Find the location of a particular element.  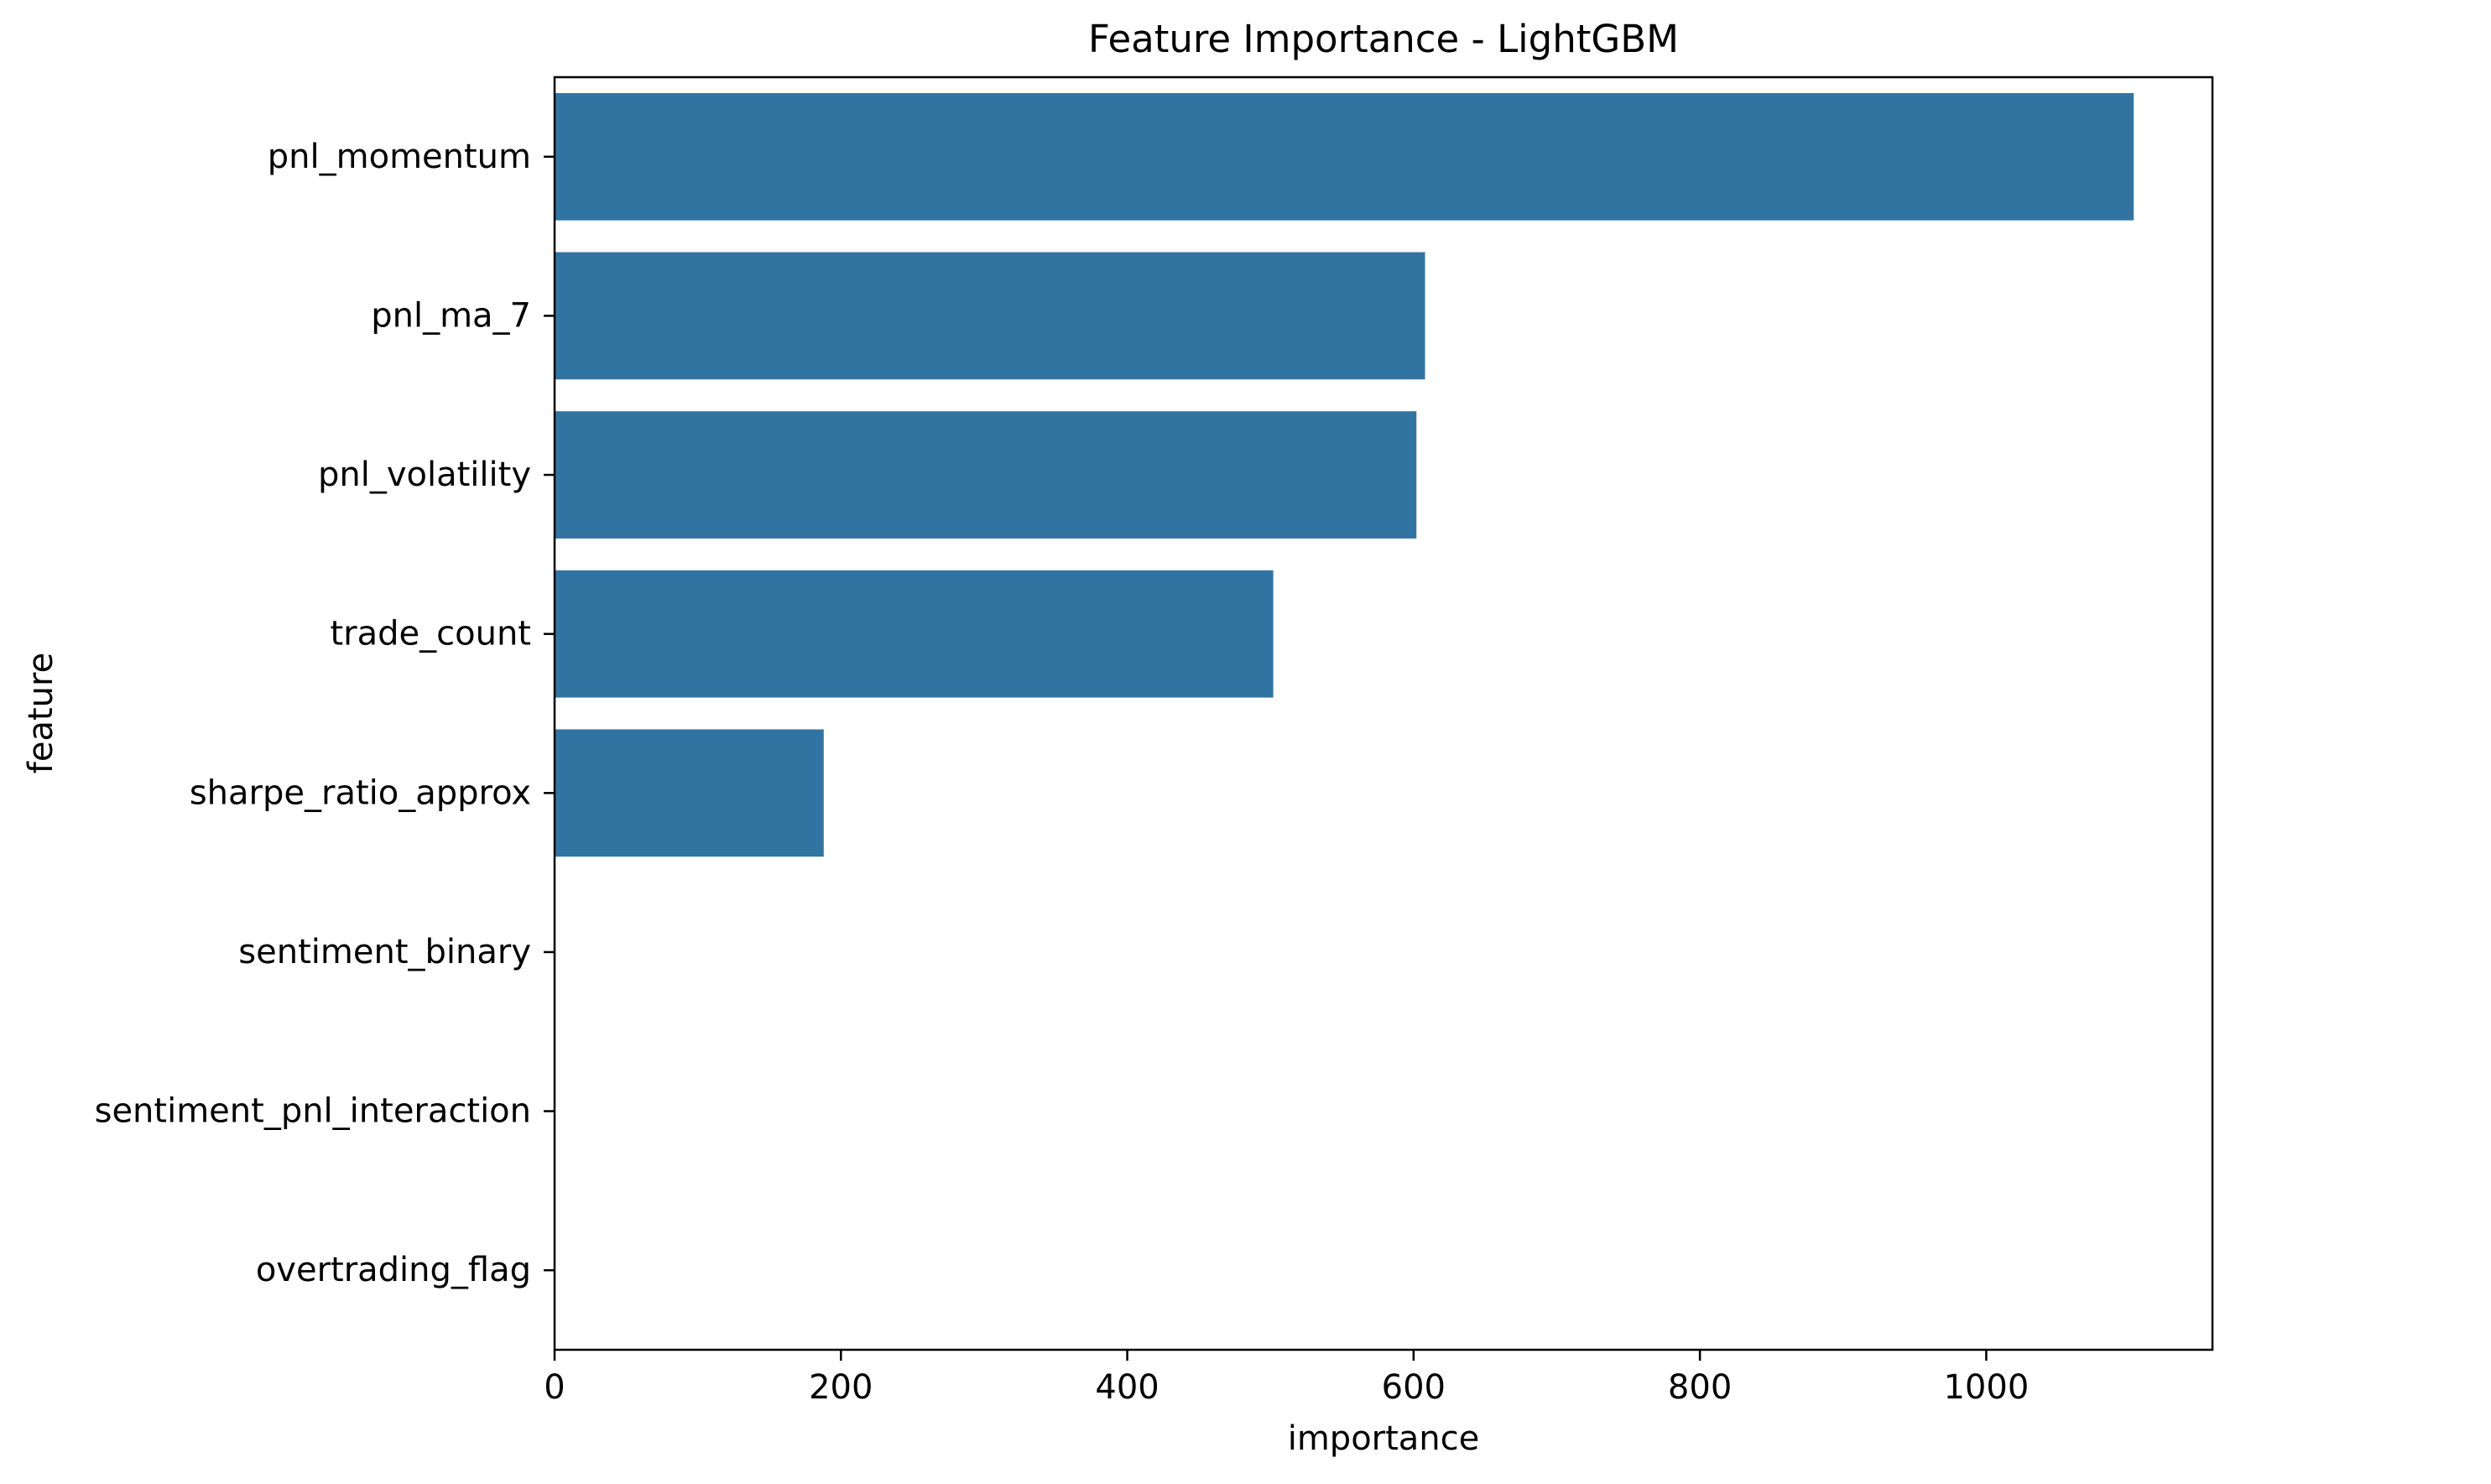

bar-pnl-momentum is located at coordinates (1344, 156).